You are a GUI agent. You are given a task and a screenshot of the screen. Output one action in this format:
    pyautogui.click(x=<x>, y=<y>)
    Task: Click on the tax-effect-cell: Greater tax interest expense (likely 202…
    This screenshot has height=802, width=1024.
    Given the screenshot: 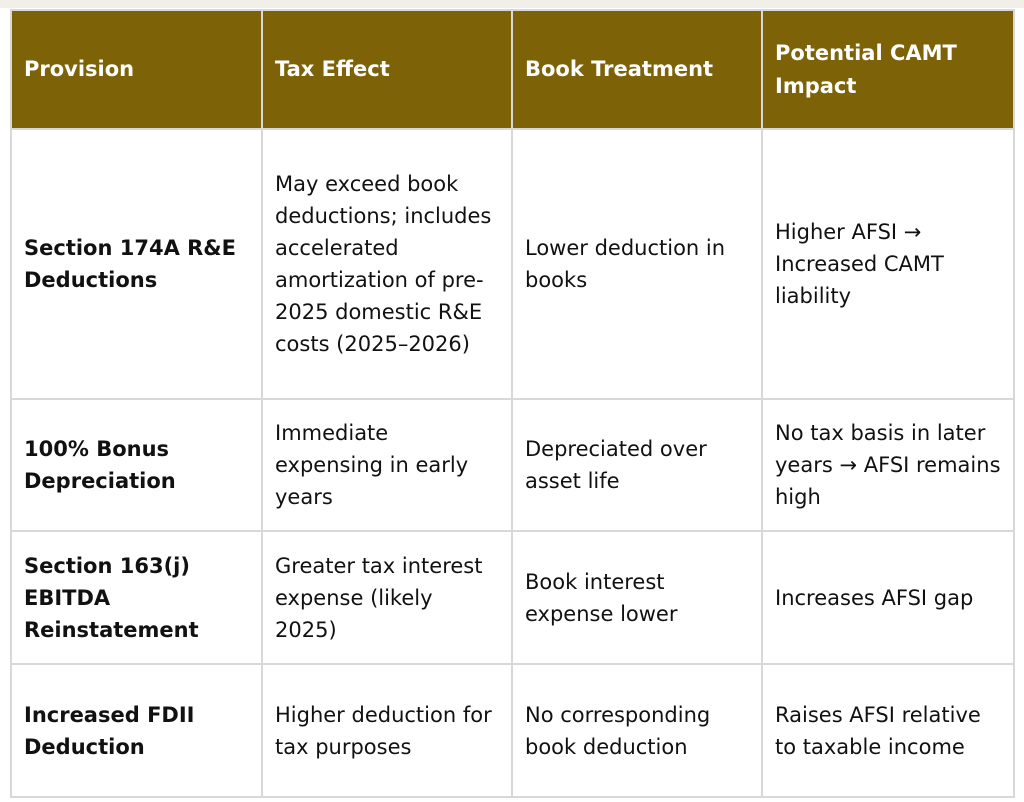 What is the action you would take?
    pyautogui.click(x=387, y=597)
    